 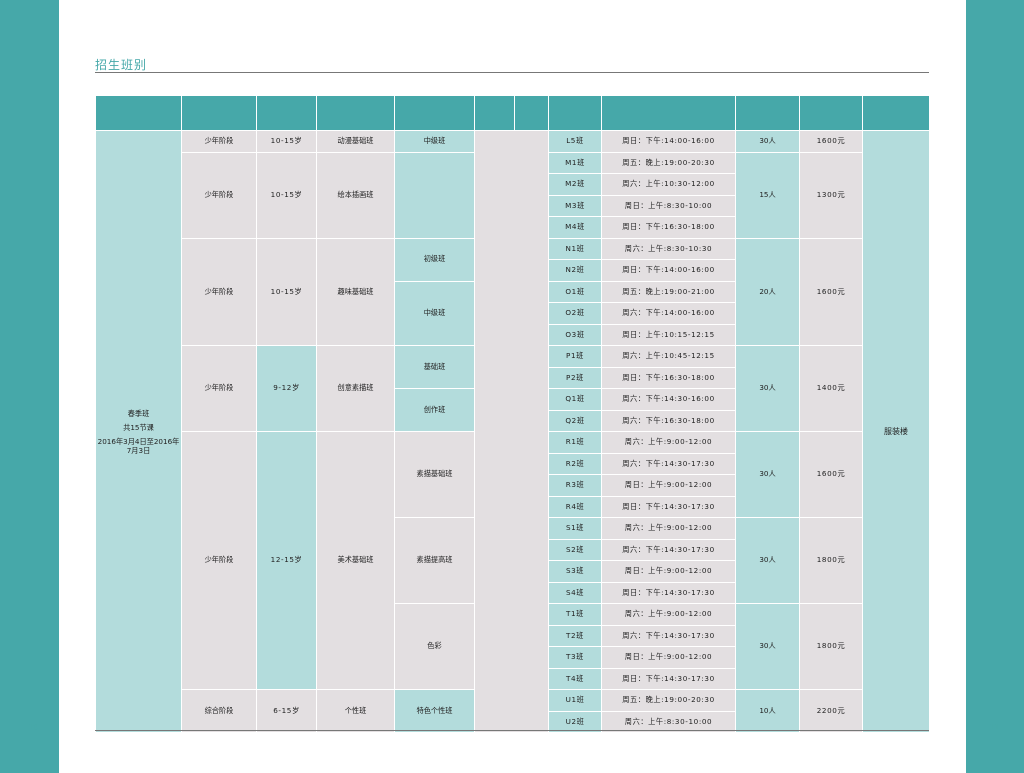 I want to click on schedule-cell: 周六：下午:14:00-16:00, so click(x=668, y=313).